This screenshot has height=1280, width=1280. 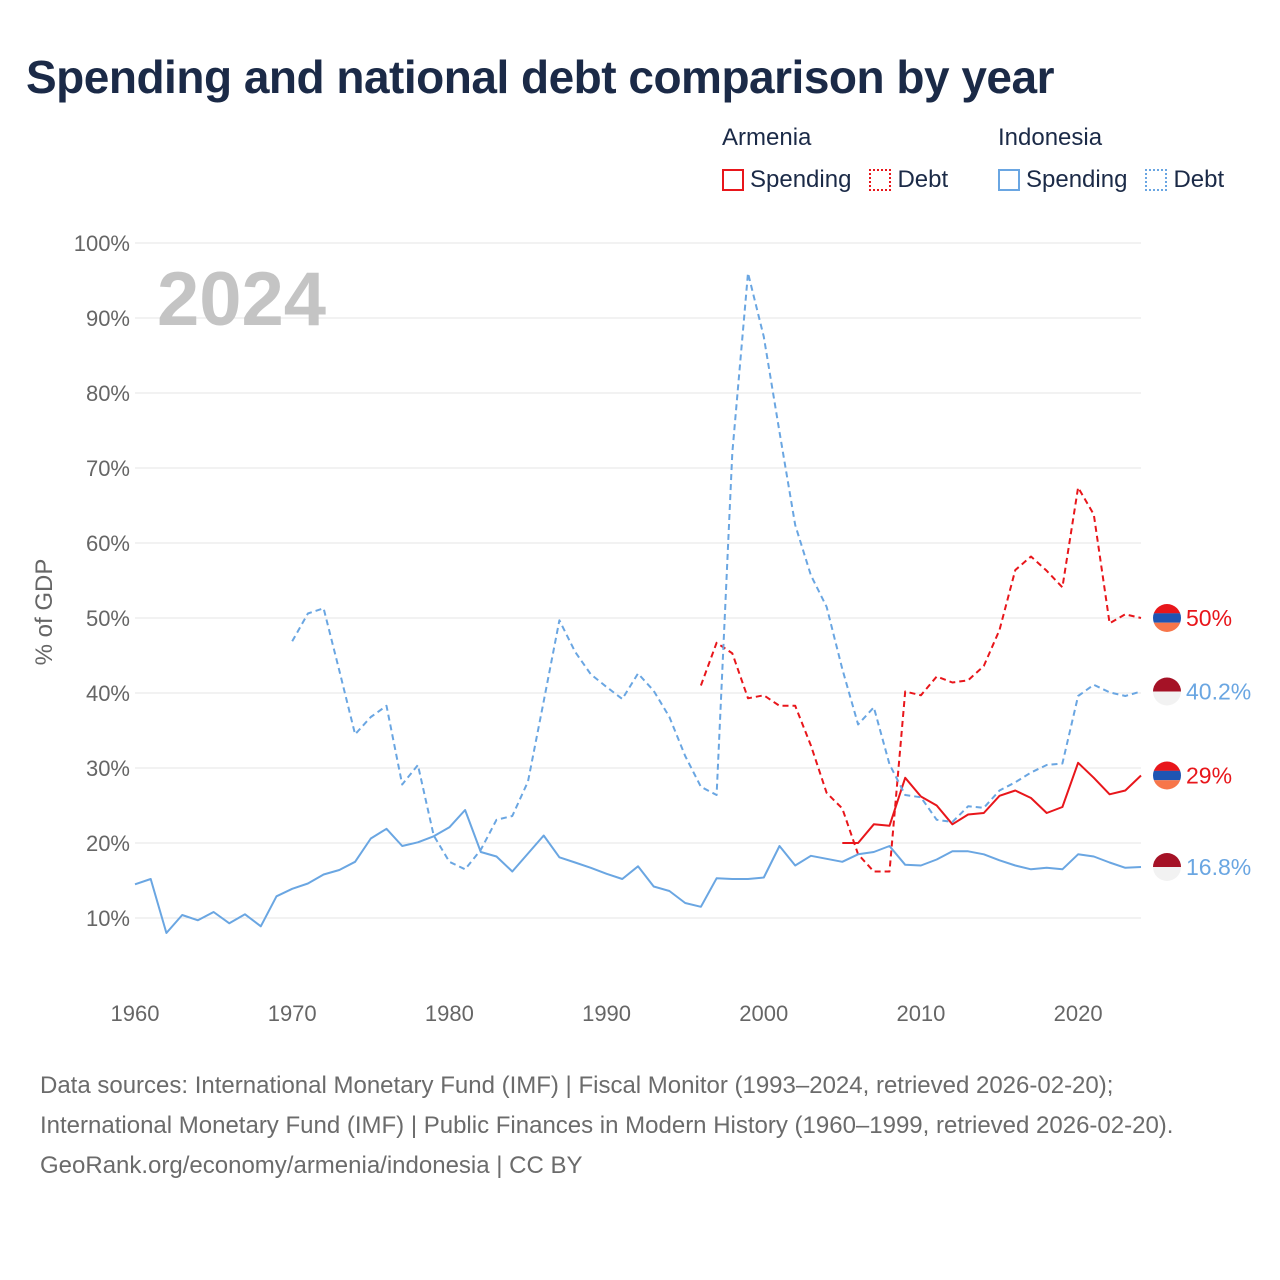 What do you see at coordinates (241, 299) in the screenshot?
I see `year-watermark: 2024` at bounding box center [241, 299].